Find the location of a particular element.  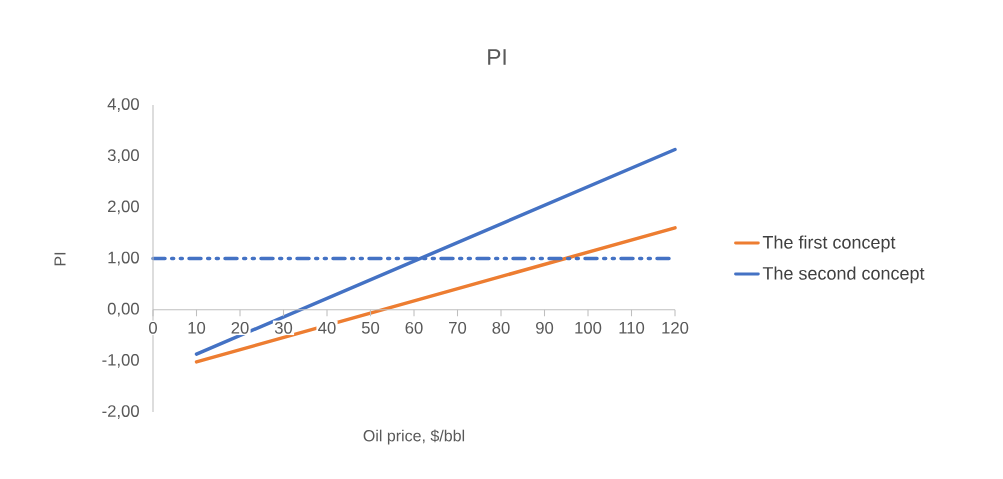

legend-label: The first concept is located at coordinates (829, 244).